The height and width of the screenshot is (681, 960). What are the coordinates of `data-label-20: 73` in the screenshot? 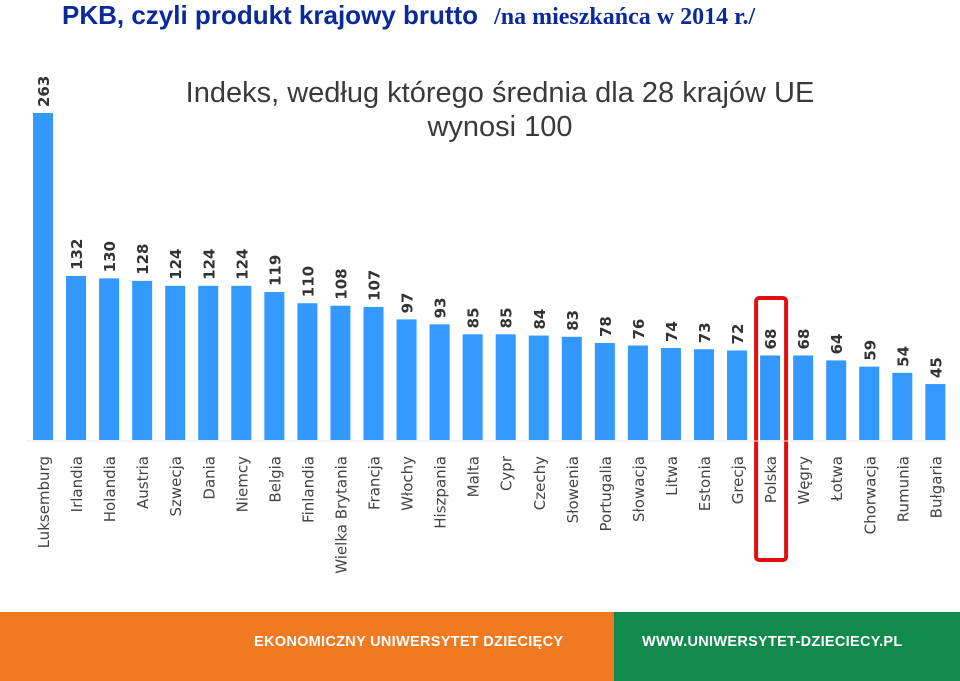 It's located at (705, 332).